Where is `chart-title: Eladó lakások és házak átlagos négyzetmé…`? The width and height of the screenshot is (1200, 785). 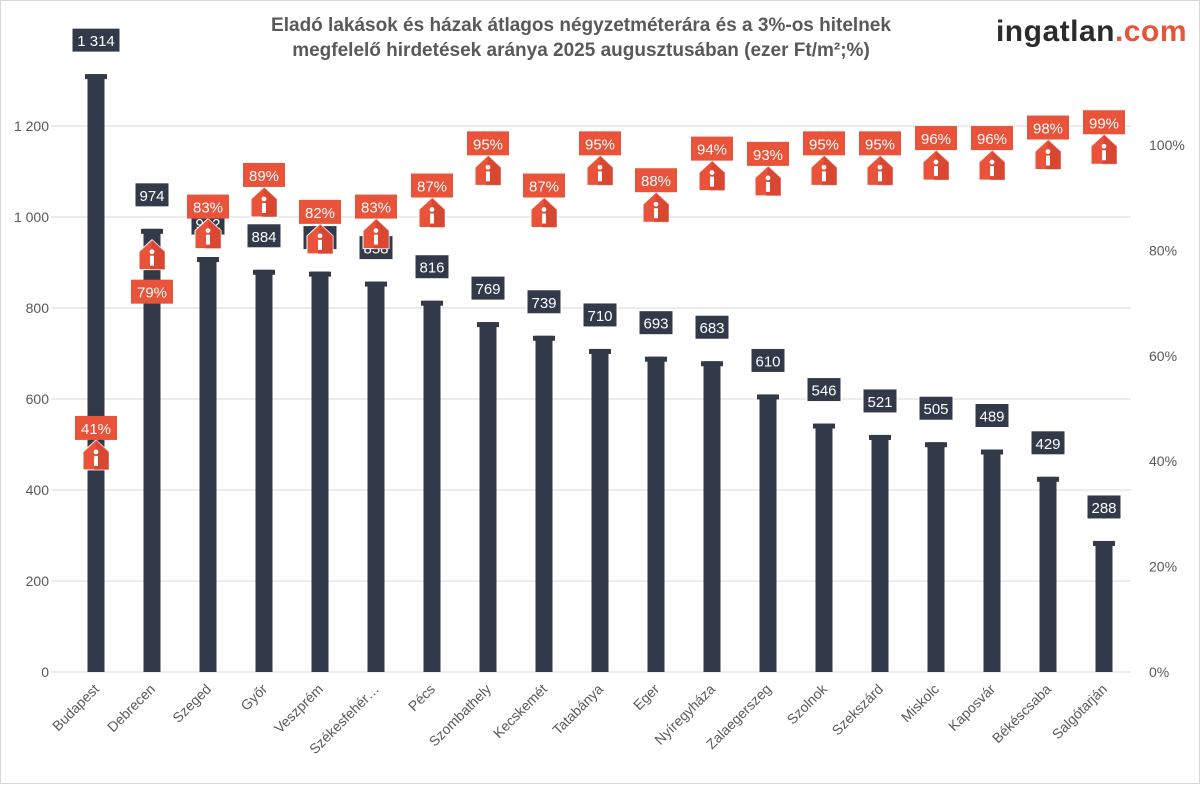 chart-title: Eladó lakások és házak átlagos négyzetmé… is located at coordinates (581, 38).